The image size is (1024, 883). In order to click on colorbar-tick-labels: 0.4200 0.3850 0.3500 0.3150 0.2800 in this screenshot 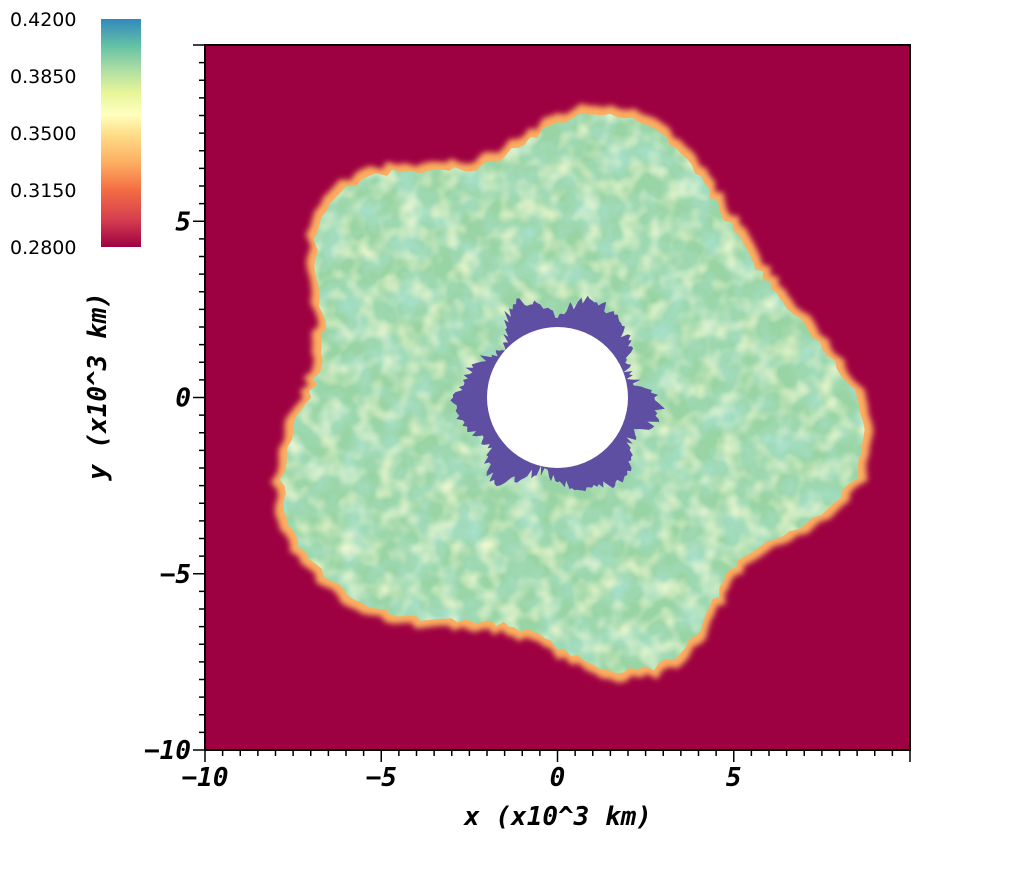, I will do `click(43, 134)`.